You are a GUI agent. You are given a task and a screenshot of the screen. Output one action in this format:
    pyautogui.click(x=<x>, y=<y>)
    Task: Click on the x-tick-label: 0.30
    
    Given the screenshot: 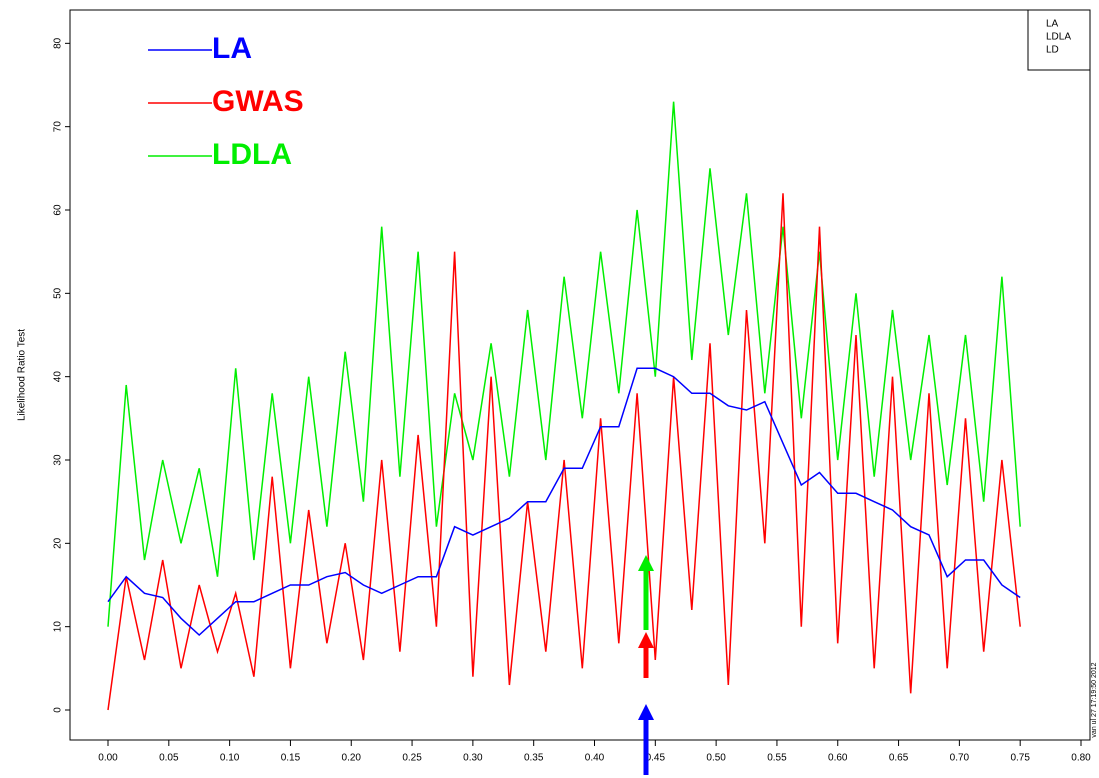 What is the action you would take?
    pyautogui.click(x=473, y=758)
    